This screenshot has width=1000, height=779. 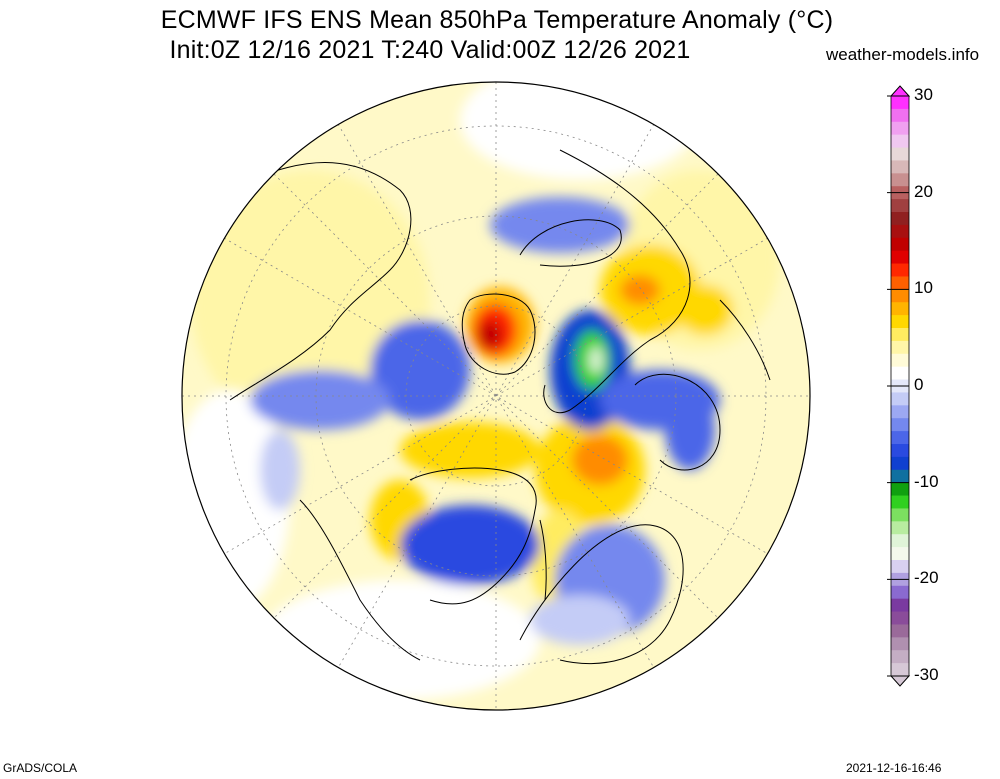 What do you see at coordinates (640, 290) in the screenshot?
I see `anomaly-east-canada-core` at bounding box center [640, 290].